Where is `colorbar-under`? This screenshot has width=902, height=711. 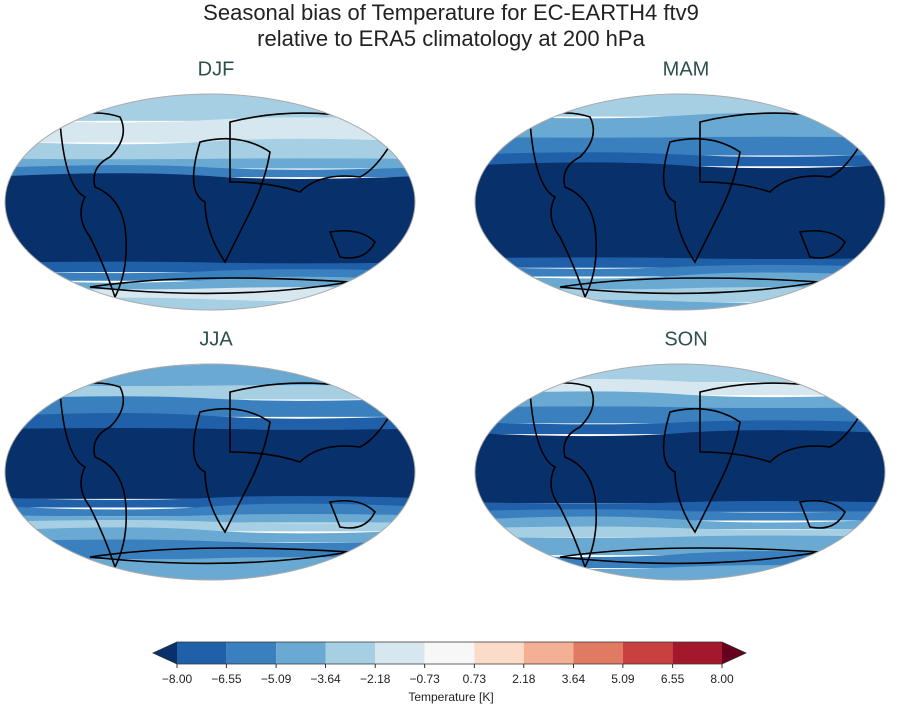
colorbar-under is located at coordinates (165, 653).